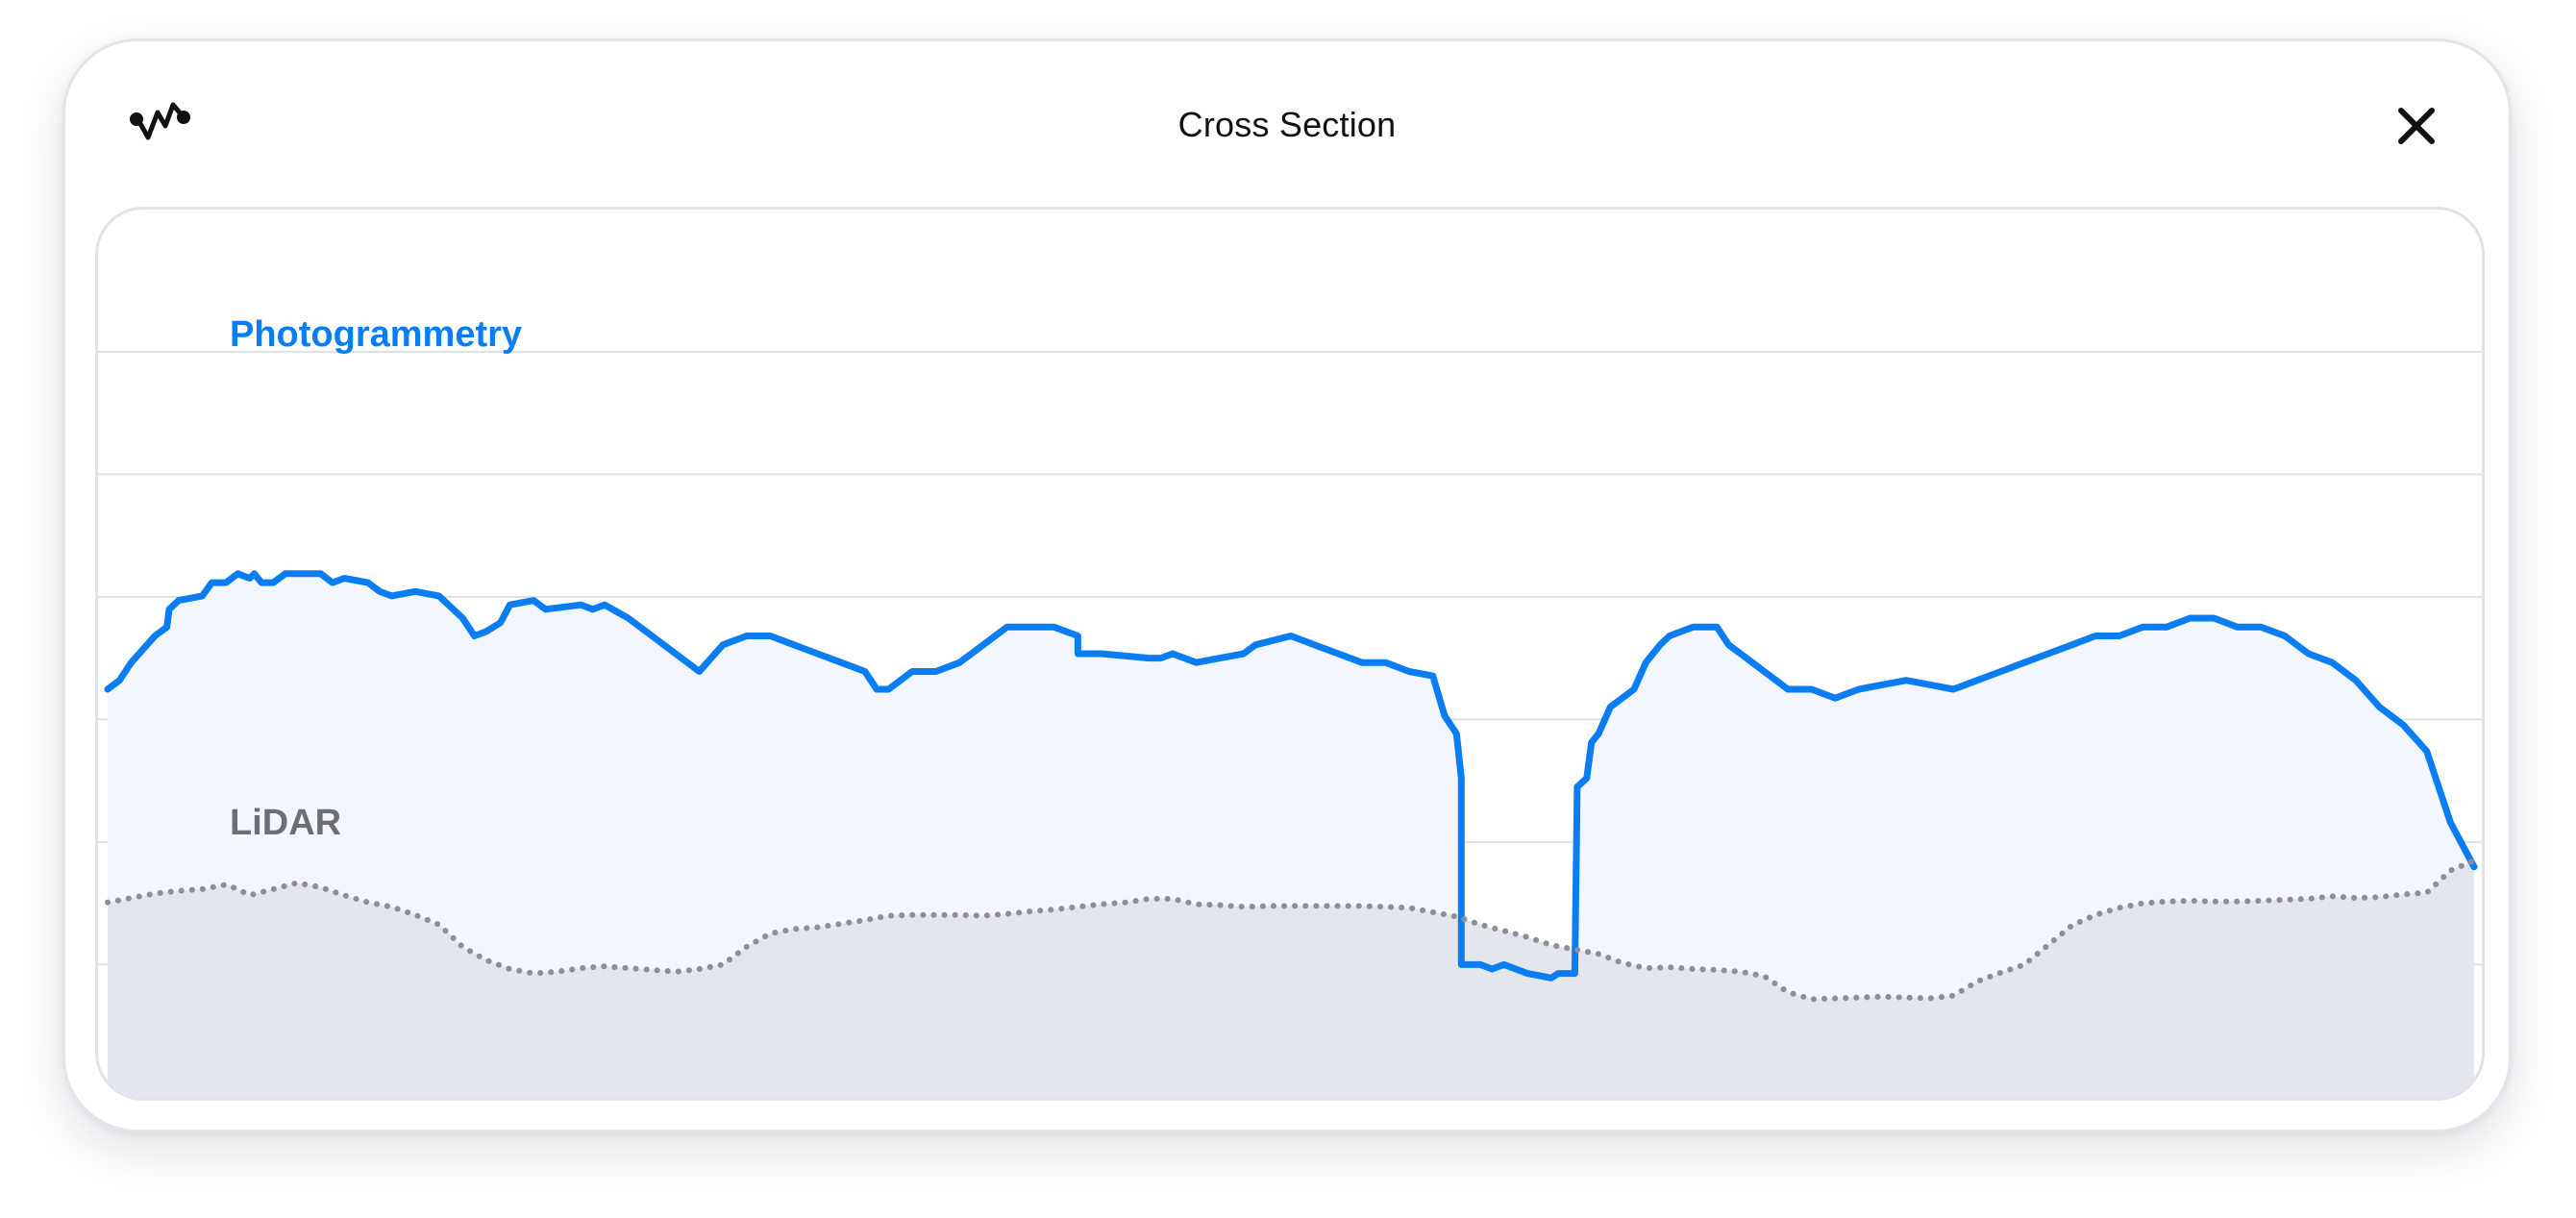 The width and height of the screenshot is (2576, 1218). I want to click on panel-header: Cross Section, so click(1287, 125).